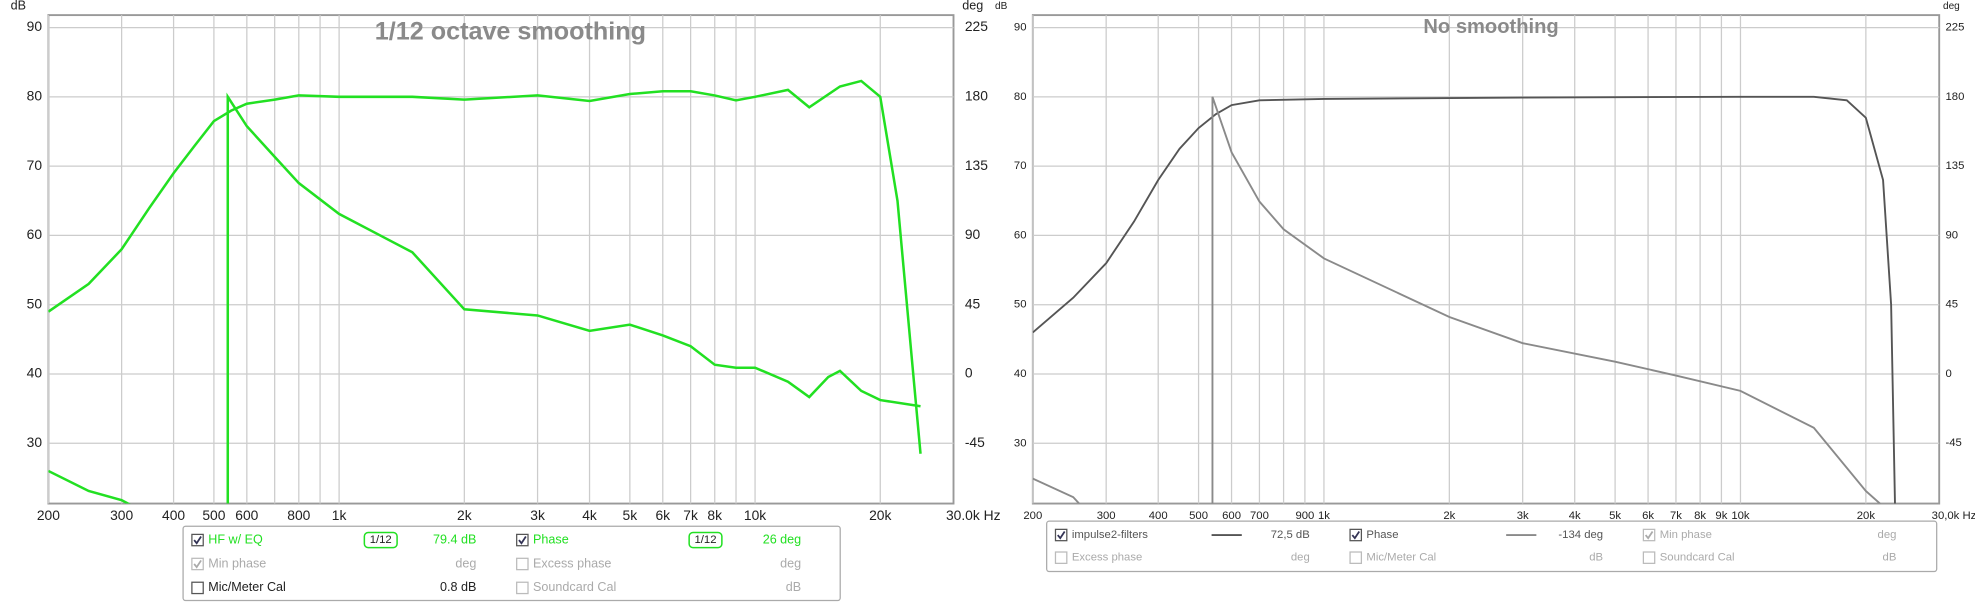 The height and width of the screenshot is (608, 1975). Describe the element at coordinates (1290, 535) in the screenshot. I see `legend-value: 72,5 dB` at that location.